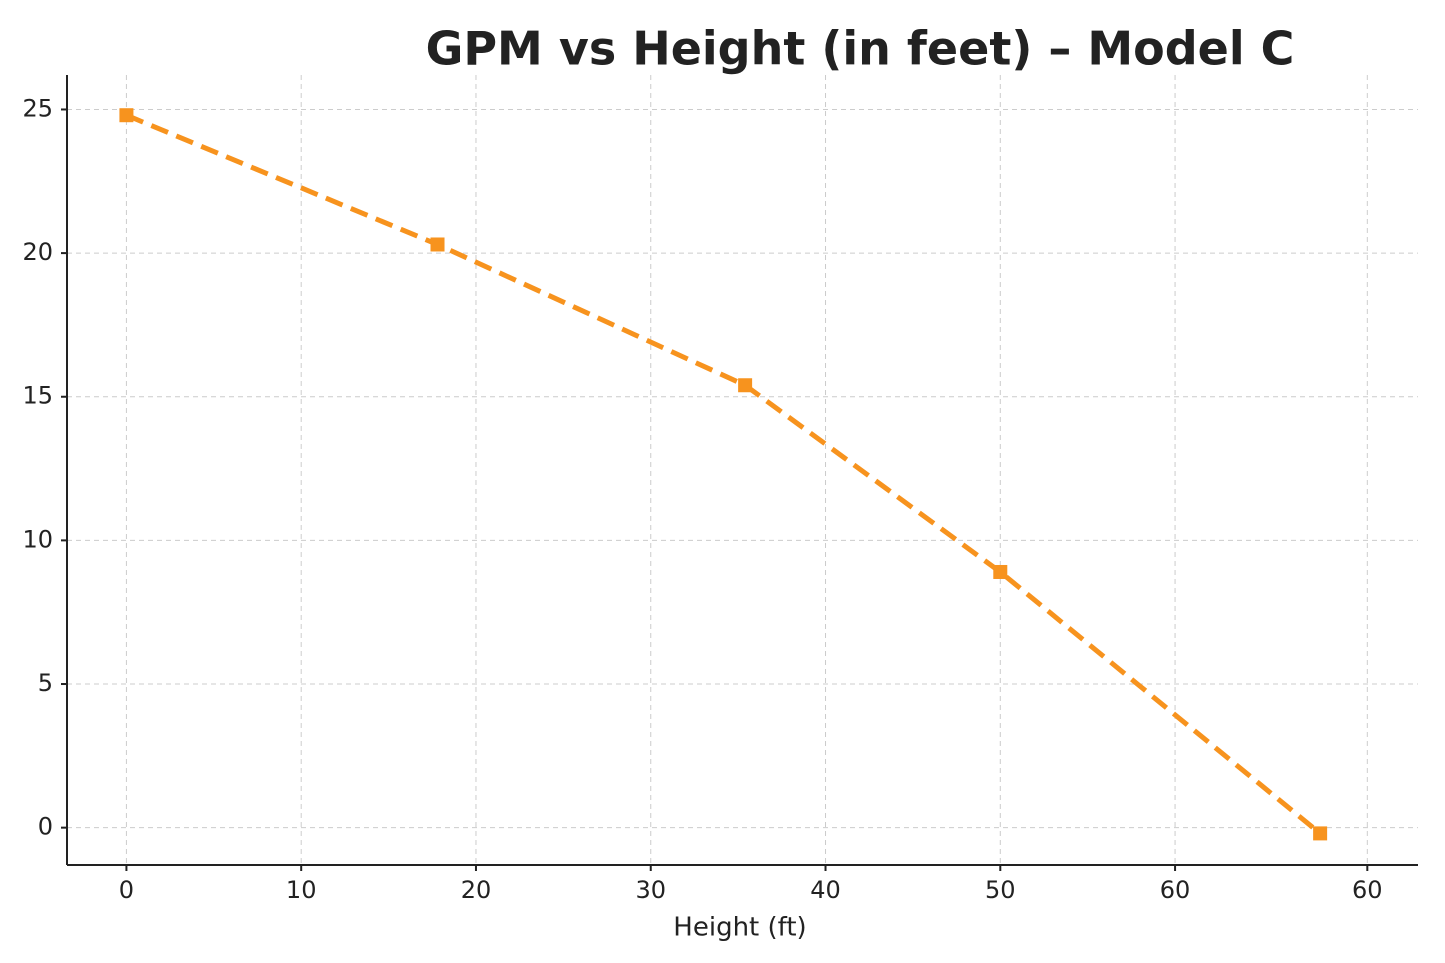 The image size is (1445, 963). Describe the element at coordinates (860, 49) in the screenshot. I see `chart-title: GPM vs Height (in feet) – Model C` at that location.